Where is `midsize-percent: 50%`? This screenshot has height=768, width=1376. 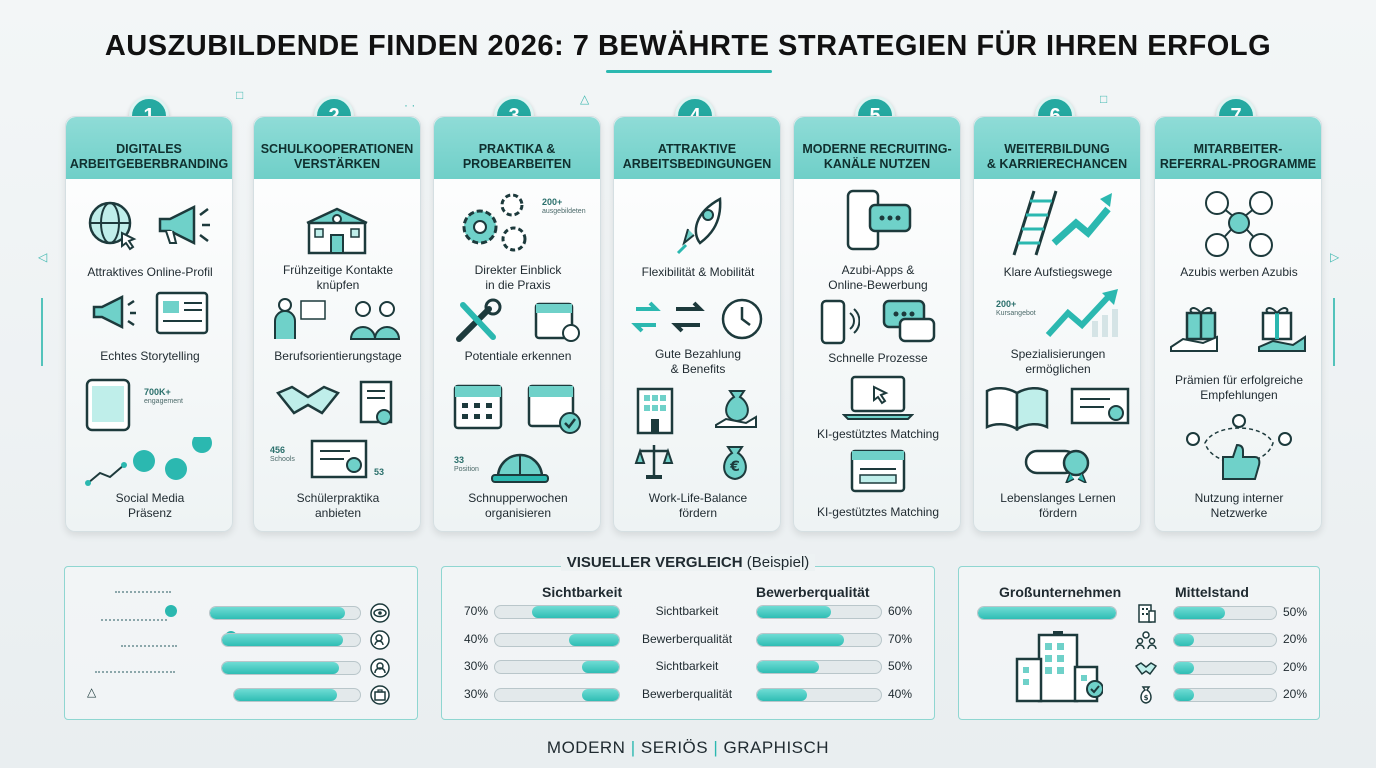 midsize-percent: 50% is located at coordinates (1295, 612).